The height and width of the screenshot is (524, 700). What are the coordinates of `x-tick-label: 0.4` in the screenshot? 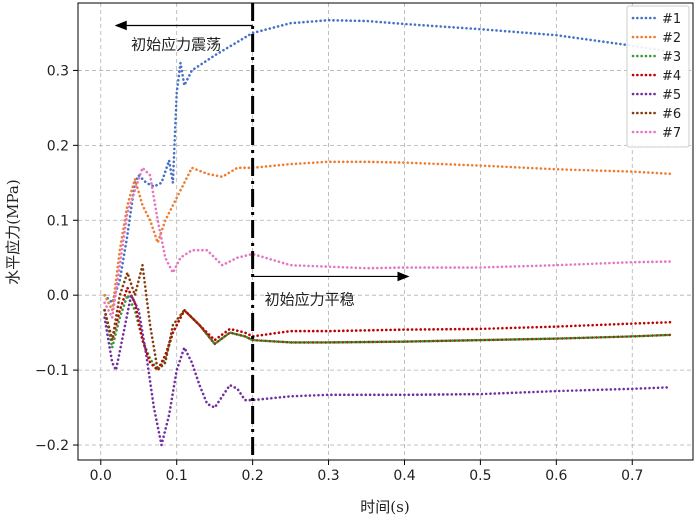 It's located at (404, 476).